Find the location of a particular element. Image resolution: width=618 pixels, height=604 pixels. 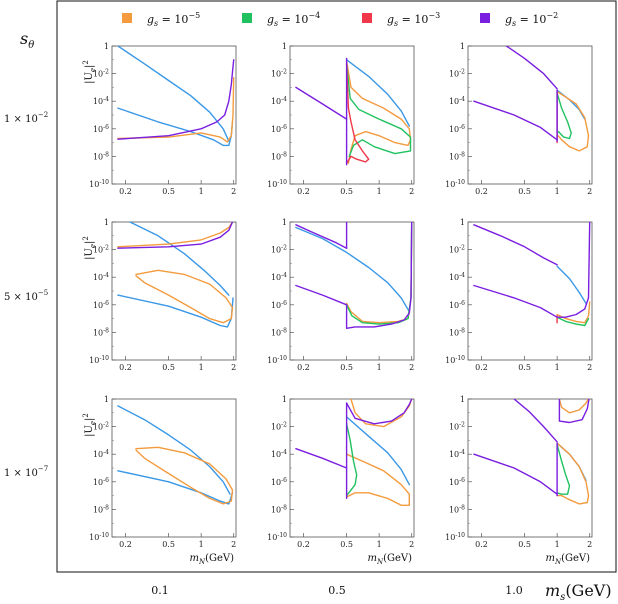

legend-label: gs = 10−3 is located at coordinates (413, 19).